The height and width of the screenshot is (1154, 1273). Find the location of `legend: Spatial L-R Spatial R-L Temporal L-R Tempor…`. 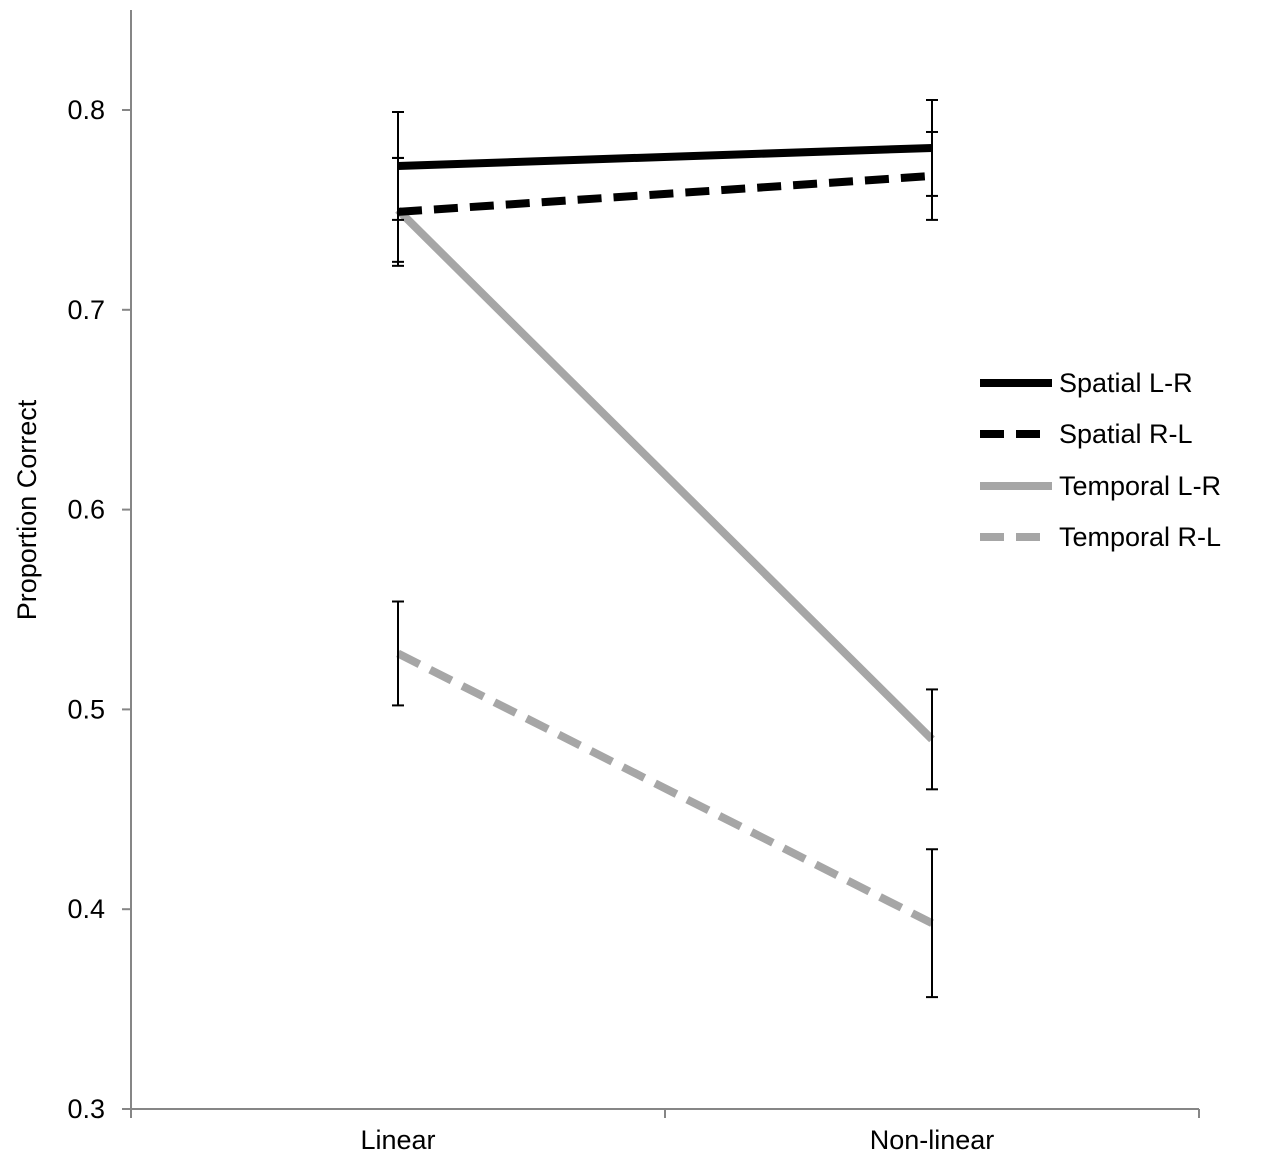

legend: Spatial L-R Spatial R-L Temporal L-R Tempor… is located at coordinates (1100, 460).